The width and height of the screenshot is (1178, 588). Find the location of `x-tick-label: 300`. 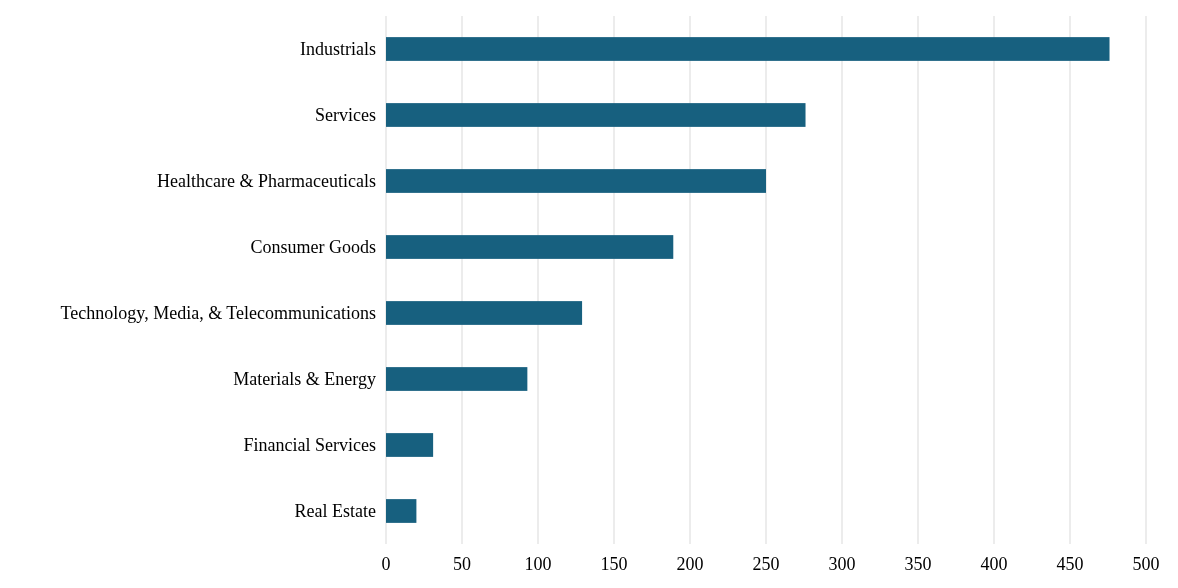

x-tick-label: 300 is located at coordinates (842, 564).